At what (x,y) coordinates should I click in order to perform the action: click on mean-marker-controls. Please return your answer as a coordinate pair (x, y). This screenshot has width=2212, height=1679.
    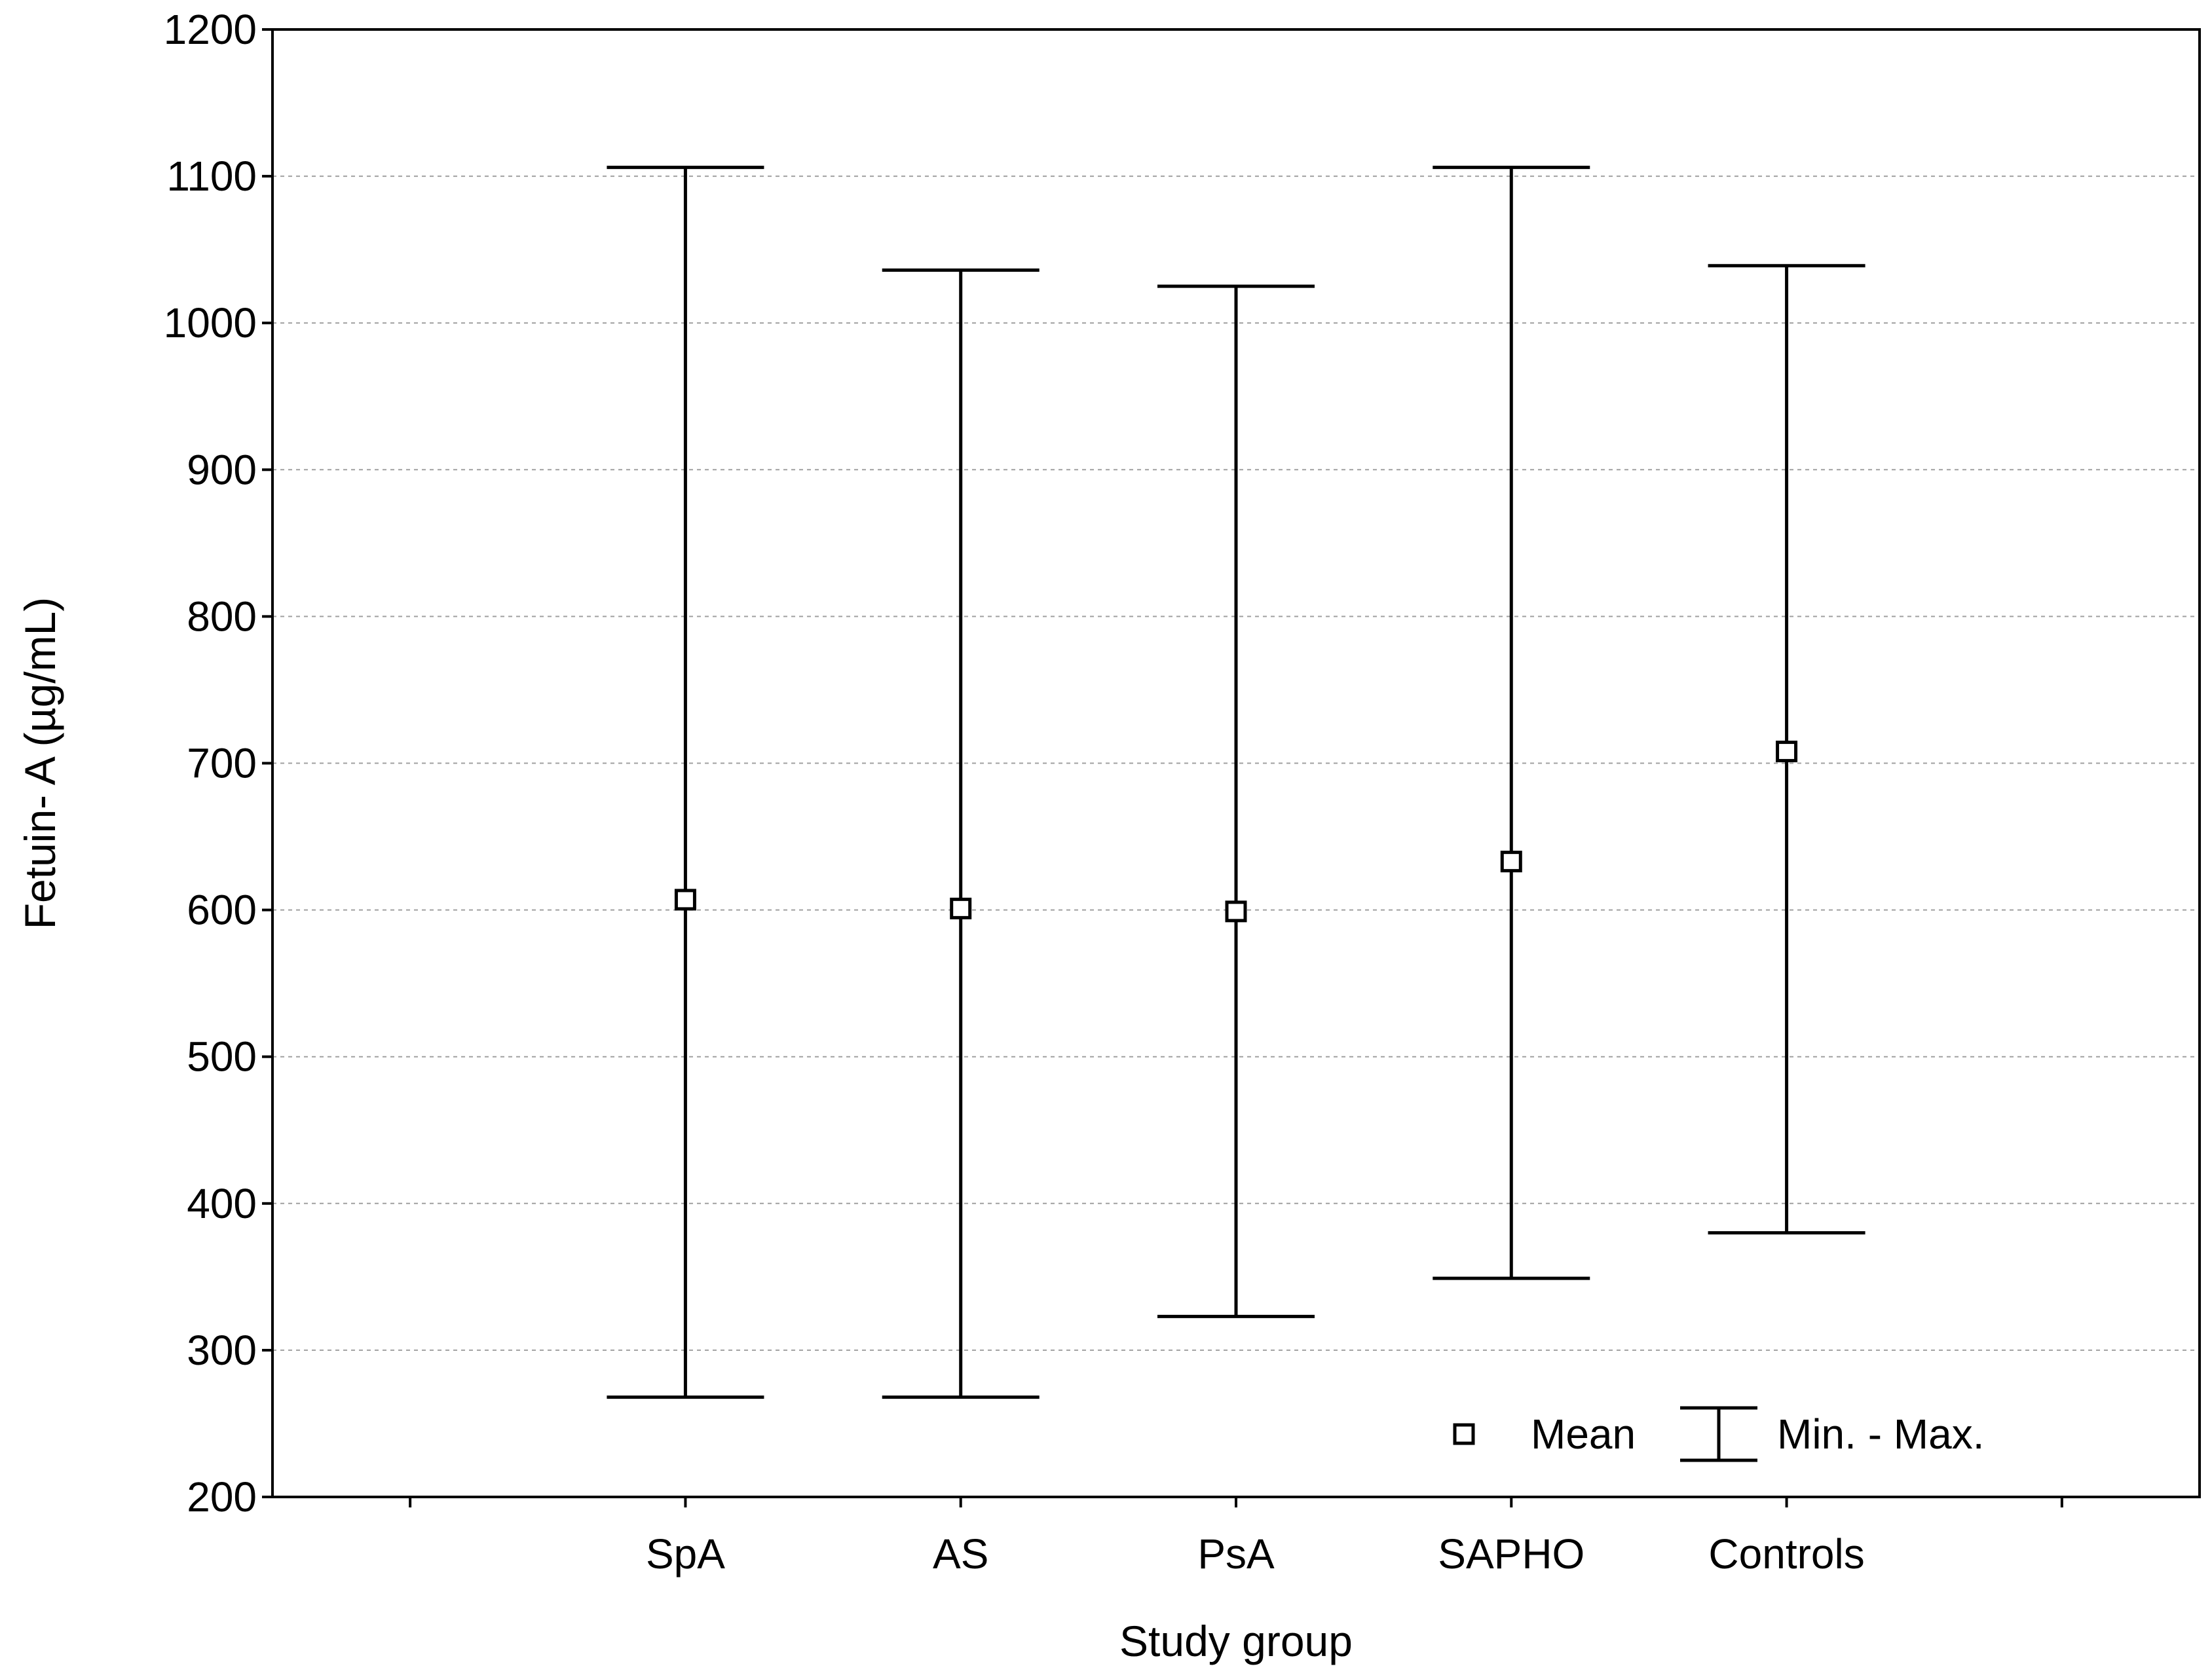
    Looking at the image, I should click on (1787, 752).